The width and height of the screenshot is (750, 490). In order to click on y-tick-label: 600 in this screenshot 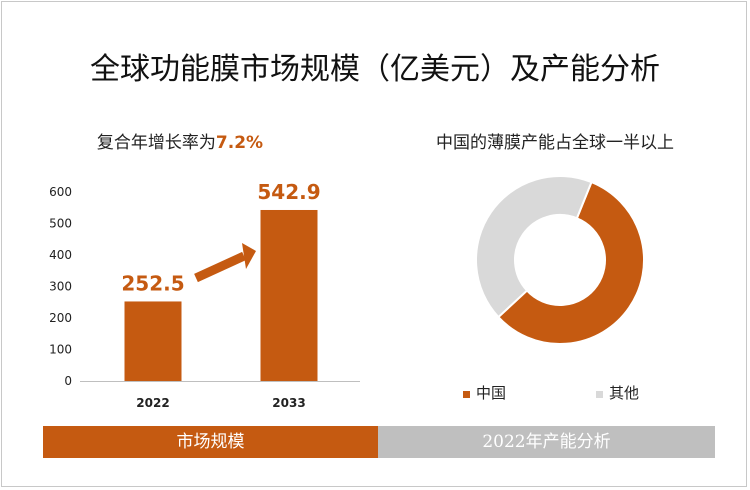, I will do `click(60, 192)`.